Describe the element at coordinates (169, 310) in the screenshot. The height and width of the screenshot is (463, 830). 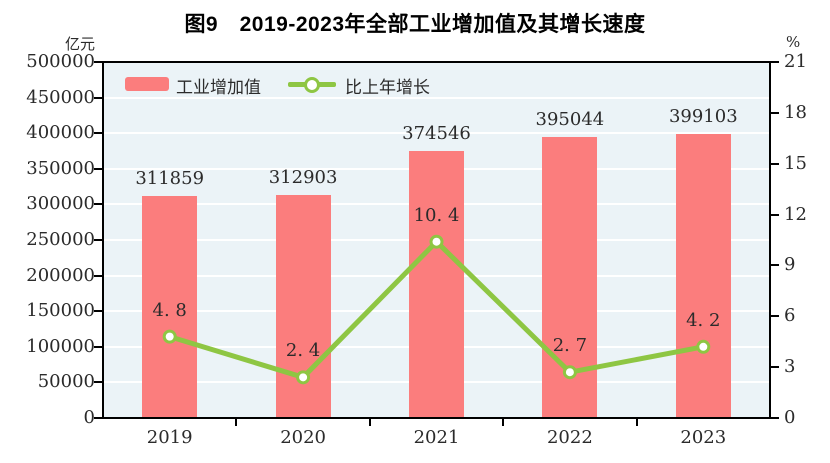
I see `line-value-label: 4. 8` at that location.